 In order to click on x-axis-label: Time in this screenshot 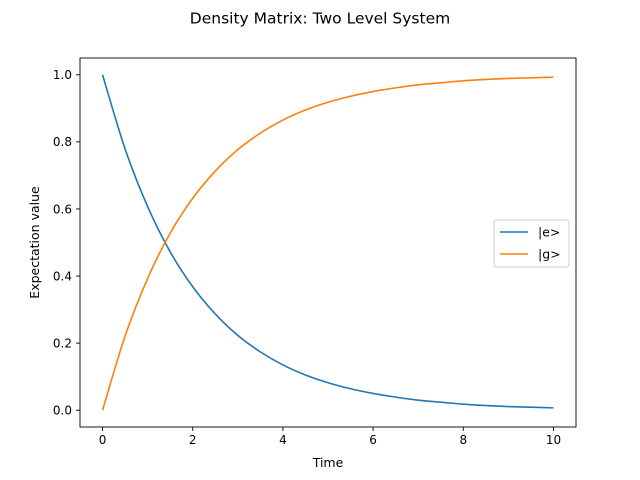, I will do `click(328, 462)`.